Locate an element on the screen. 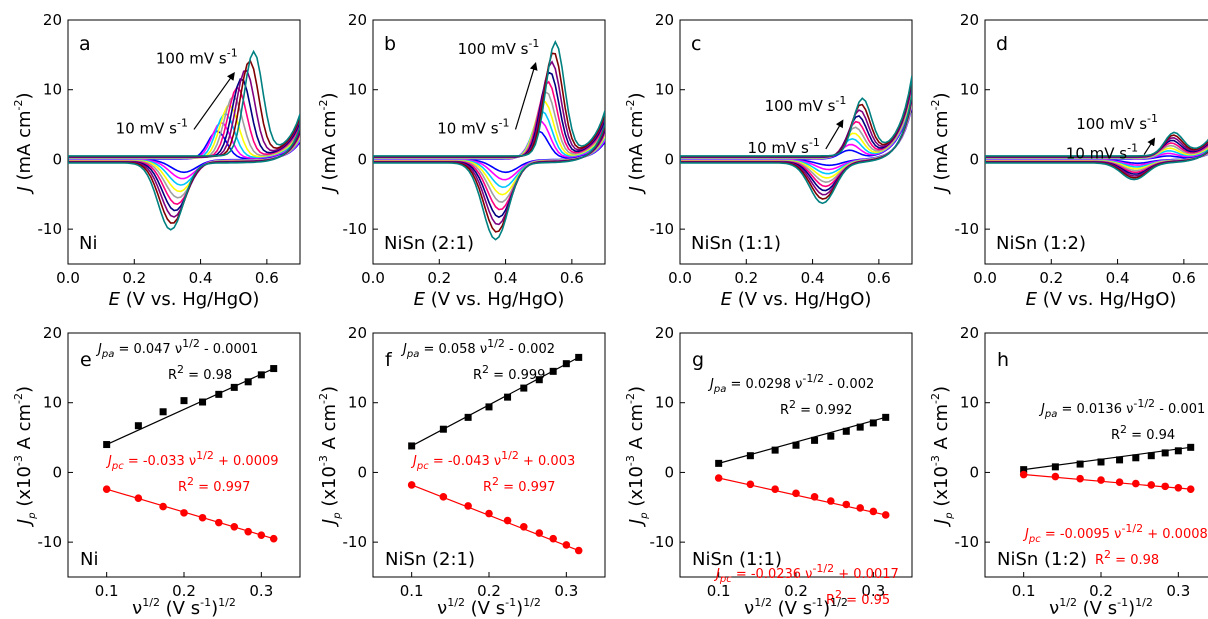 This screenshot has width=1208, height=619. anodic-series: Jpa = 0.0298 ν-1/2 - 0.002 R2 = 0.992 is located at coordinates (798, 419).